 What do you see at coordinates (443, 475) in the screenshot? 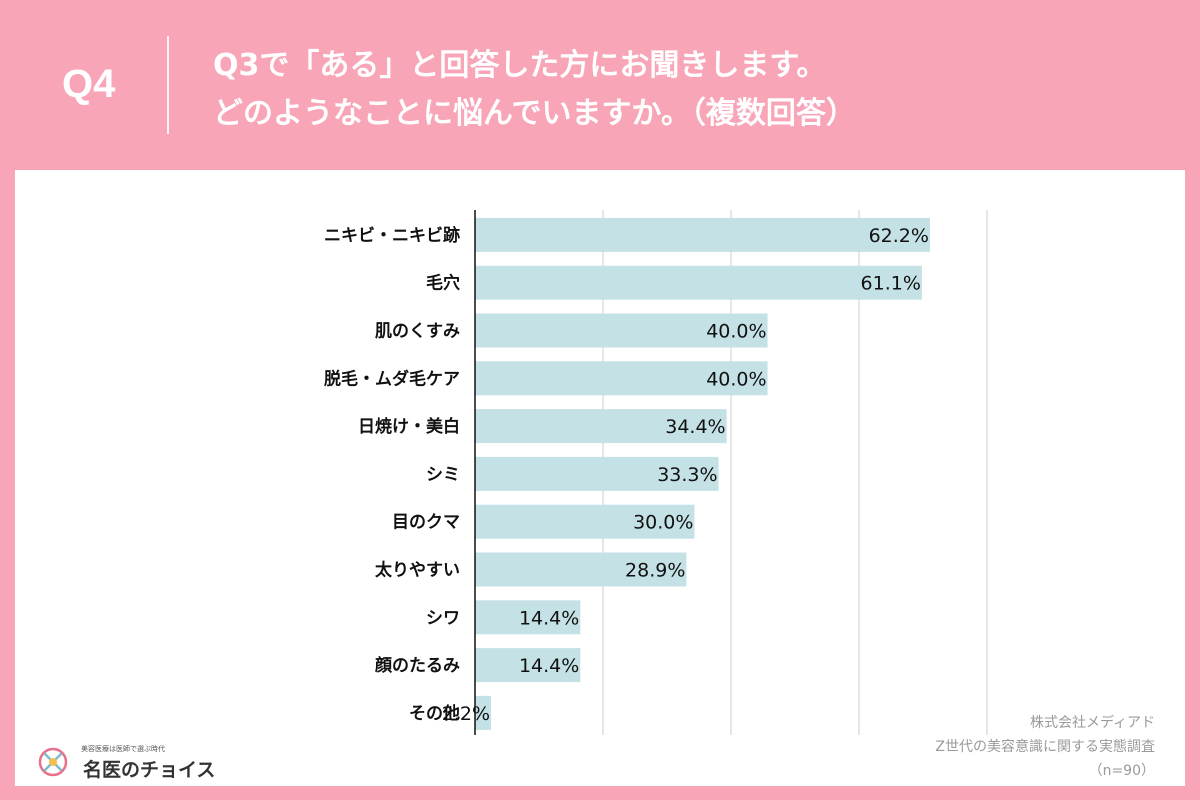
I see `category-label: シミ` at bounding box center [443, 475].